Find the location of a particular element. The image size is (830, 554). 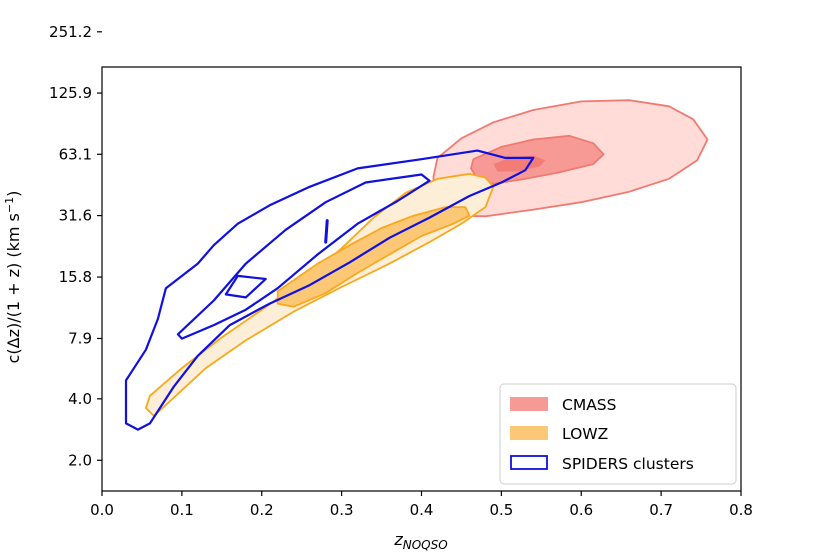

y-tick-label: 2.0 is located at coordinates (80, 460).